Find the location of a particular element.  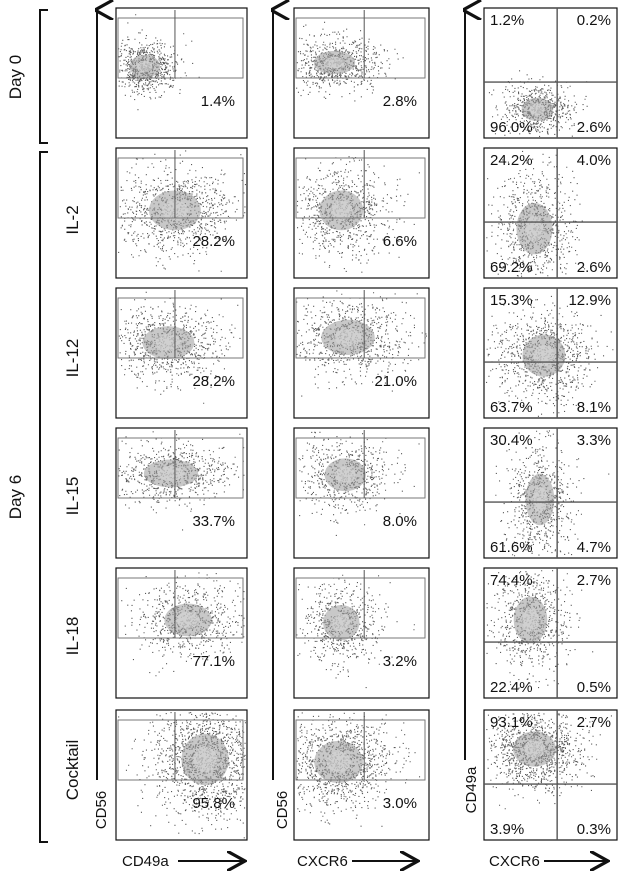

col3-x-axis-label: CXCR6 is located at coordinates (514, 861).